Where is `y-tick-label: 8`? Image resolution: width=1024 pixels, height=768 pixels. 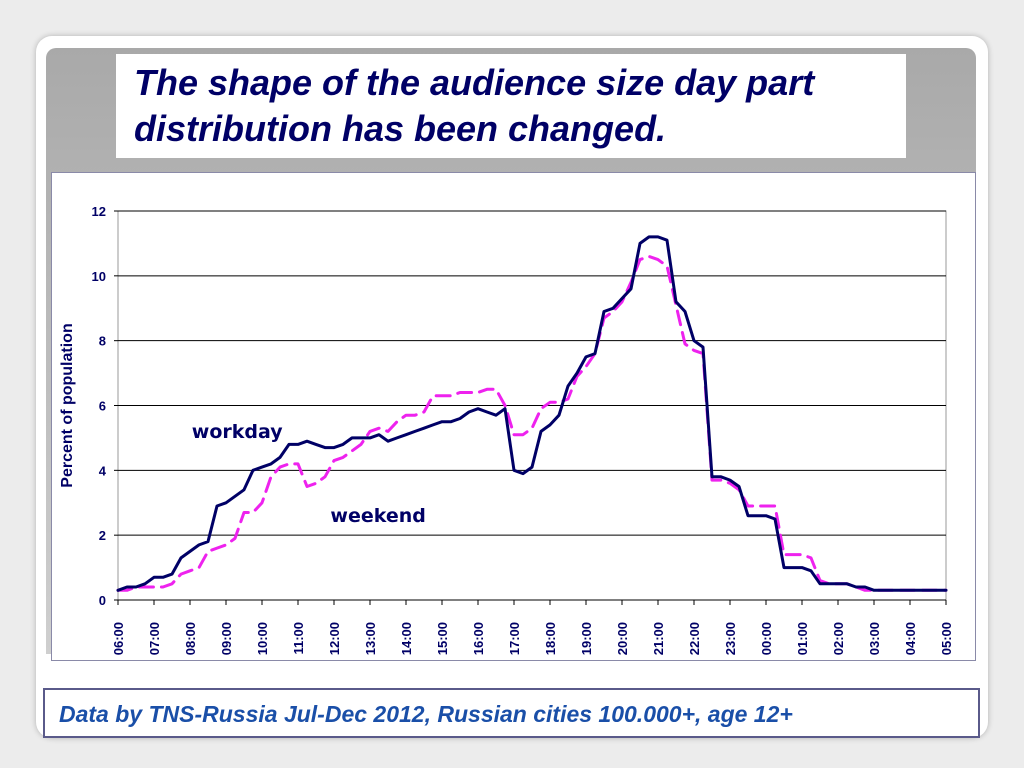
y-tick-label: 8 is located at coordinates (102, 341).